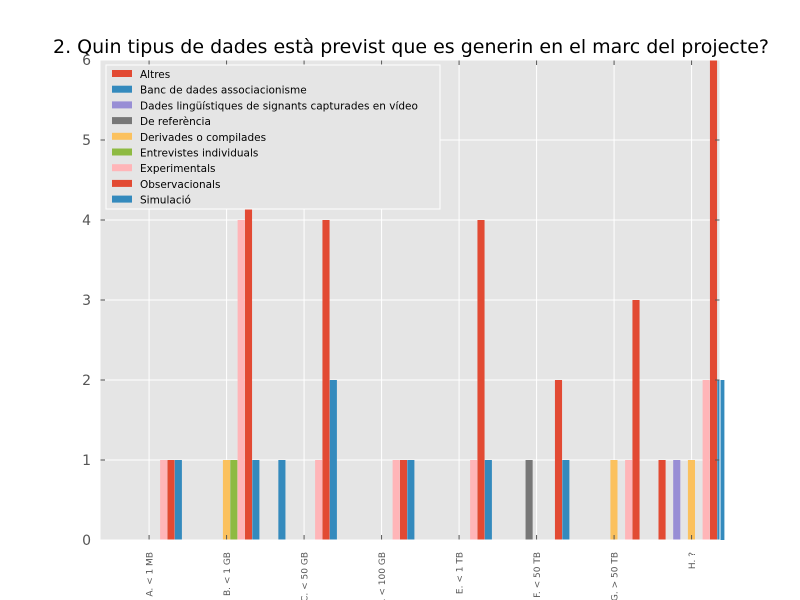 The height and width of the screenshot is (600, 800). Describe the element at coordinates (616, 576) in the screenshot. I see `x-tick-label: G. > 50 TB` at that location.